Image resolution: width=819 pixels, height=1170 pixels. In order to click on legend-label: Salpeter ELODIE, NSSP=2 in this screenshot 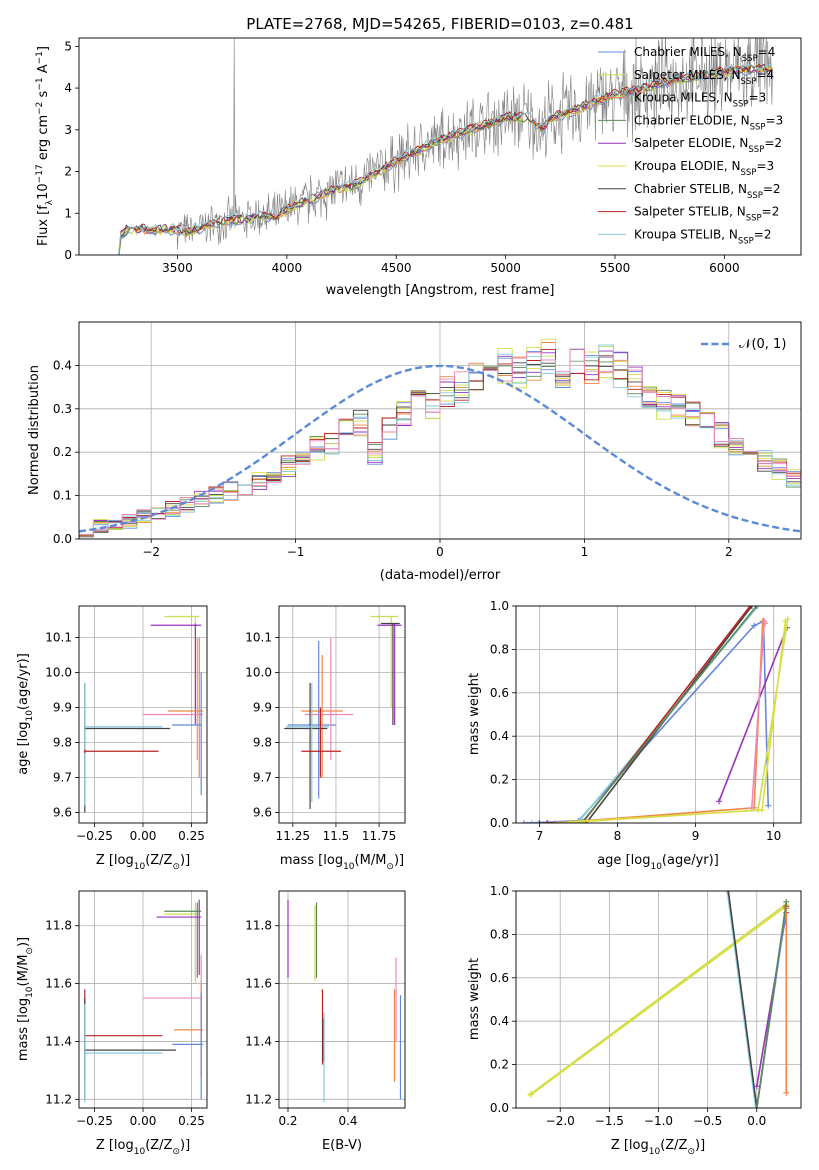, I will do `click(708, 145)`.